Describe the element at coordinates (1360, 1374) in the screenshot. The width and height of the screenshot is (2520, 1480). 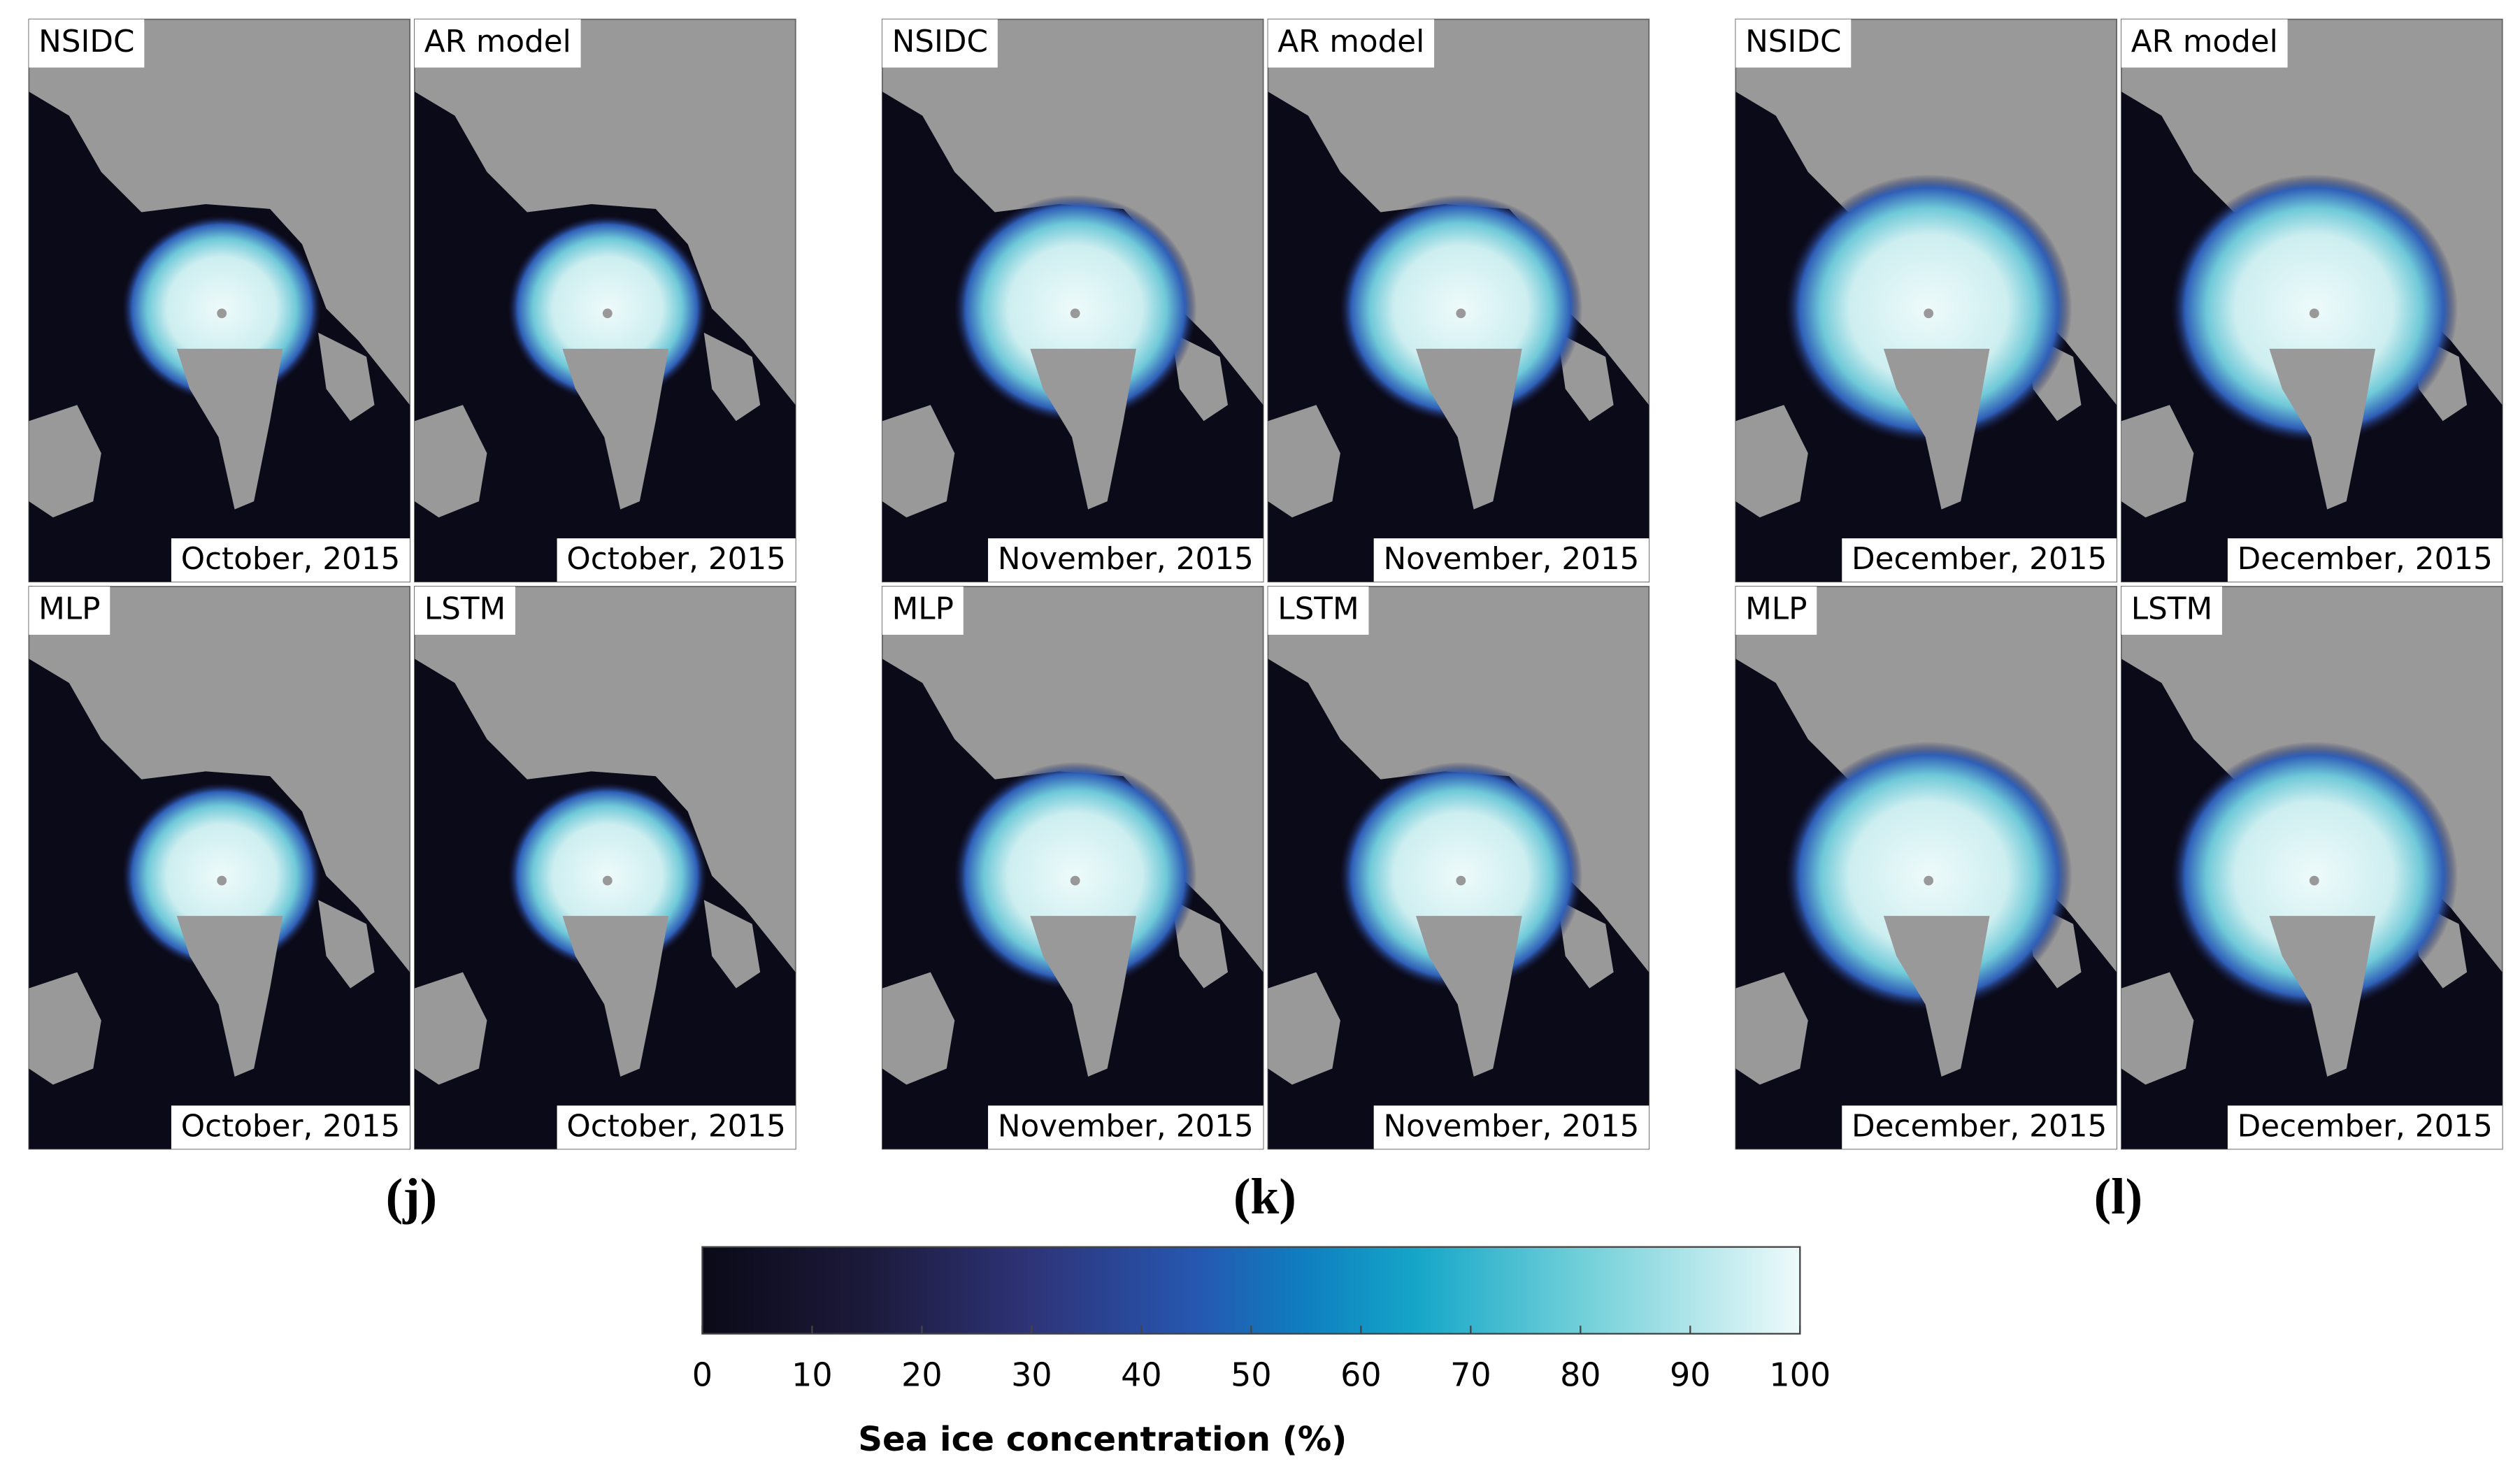
I see `colorbar-tick-label: 60` at that location.